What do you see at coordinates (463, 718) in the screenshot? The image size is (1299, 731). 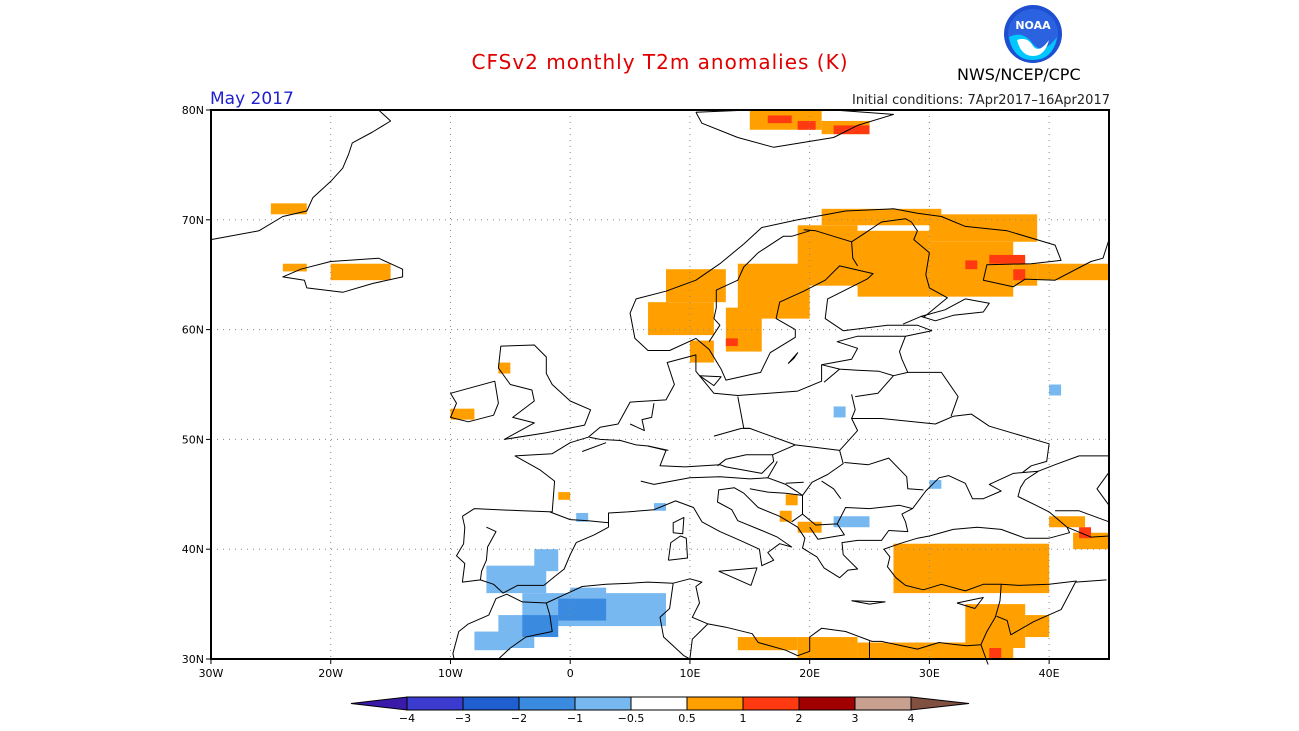 I see `colorbar-label: −3` at bounding box center [463, 718].